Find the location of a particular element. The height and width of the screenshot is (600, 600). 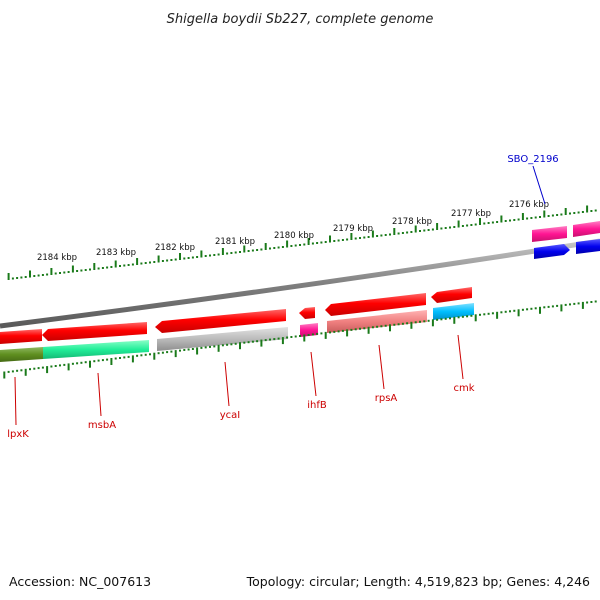

gene-label-ycai: ycaI is located at coordinates (230, 415).